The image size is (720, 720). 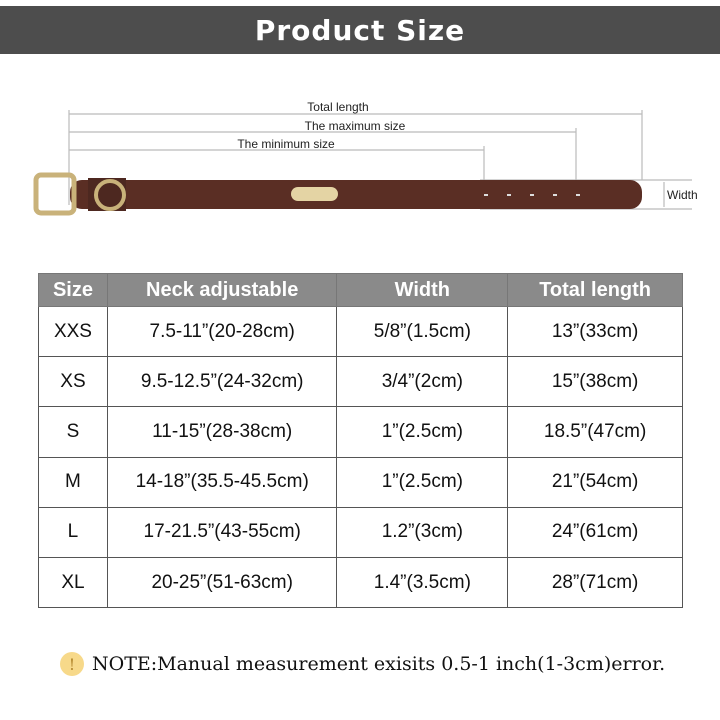 I want to click on cell-total-length: 24”(61cm), so click(x=595, y=532).